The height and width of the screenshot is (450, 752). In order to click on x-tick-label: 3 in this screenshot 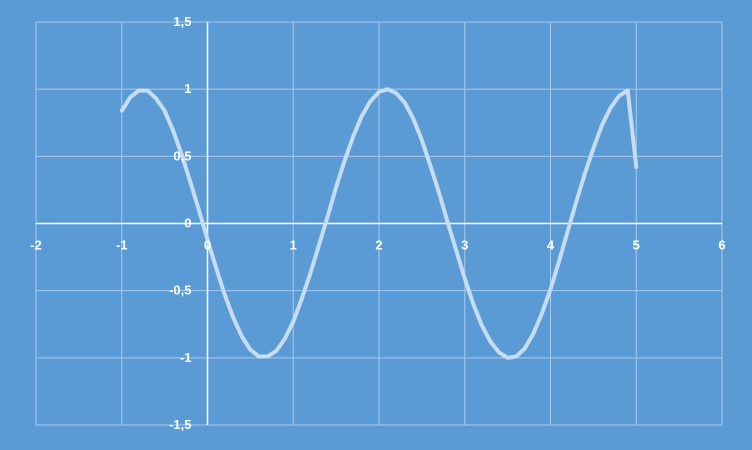, I will do `click(464, 245)`.